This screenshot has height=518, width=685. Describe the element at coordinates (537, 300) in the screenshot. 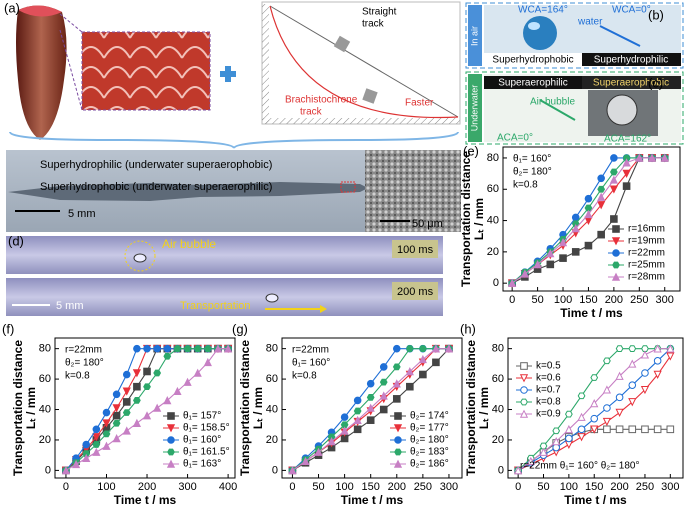

I see `x-tick-label: 50` at that location.